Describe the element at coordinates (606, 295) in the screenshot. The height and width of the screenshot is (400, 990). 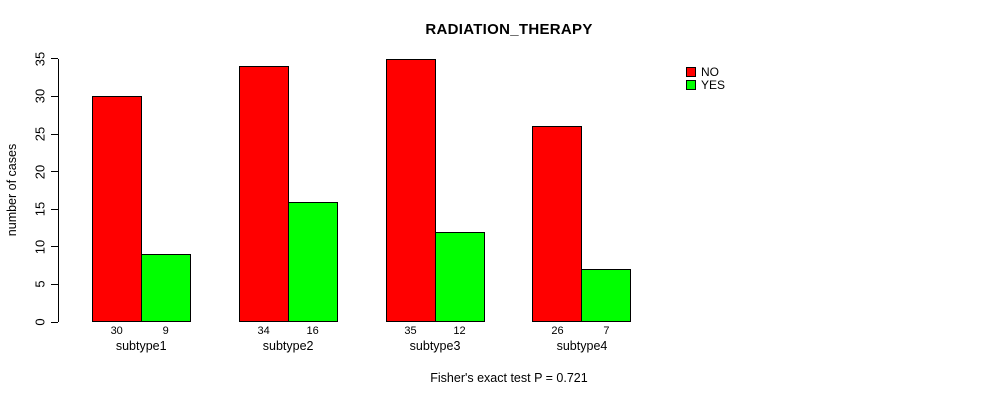
I see `bar-yes-subtype4` at that location.